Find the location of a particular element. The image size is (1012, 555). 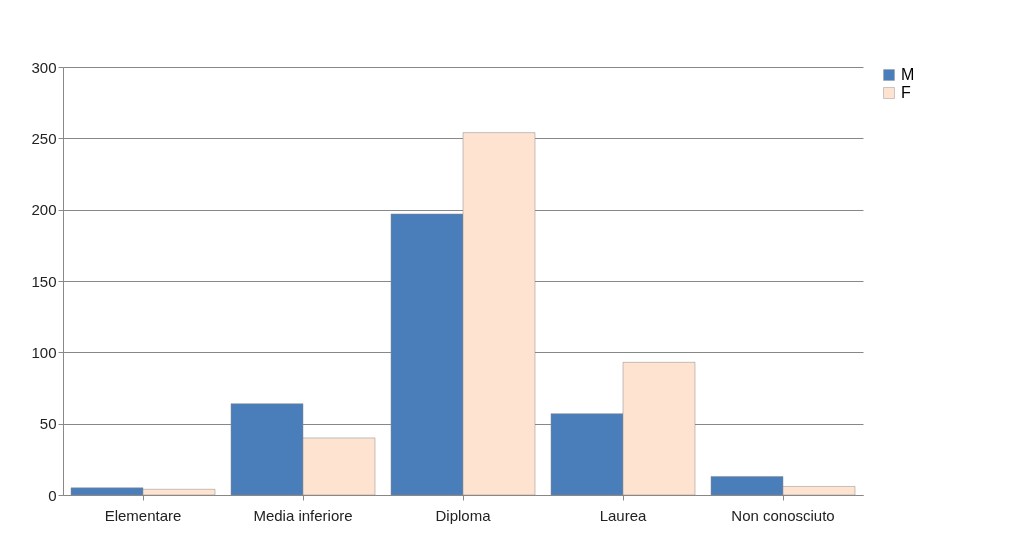

y-tick-label: 0 is located at coordinates (52, 495).